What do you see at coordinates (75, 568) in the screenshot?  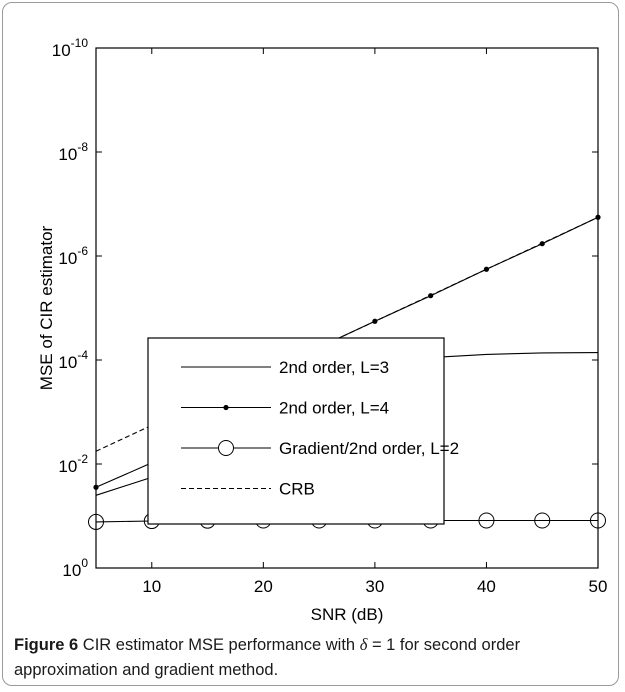 I see `y-tick-label: 10⁰` at bounding box center [75, 568].